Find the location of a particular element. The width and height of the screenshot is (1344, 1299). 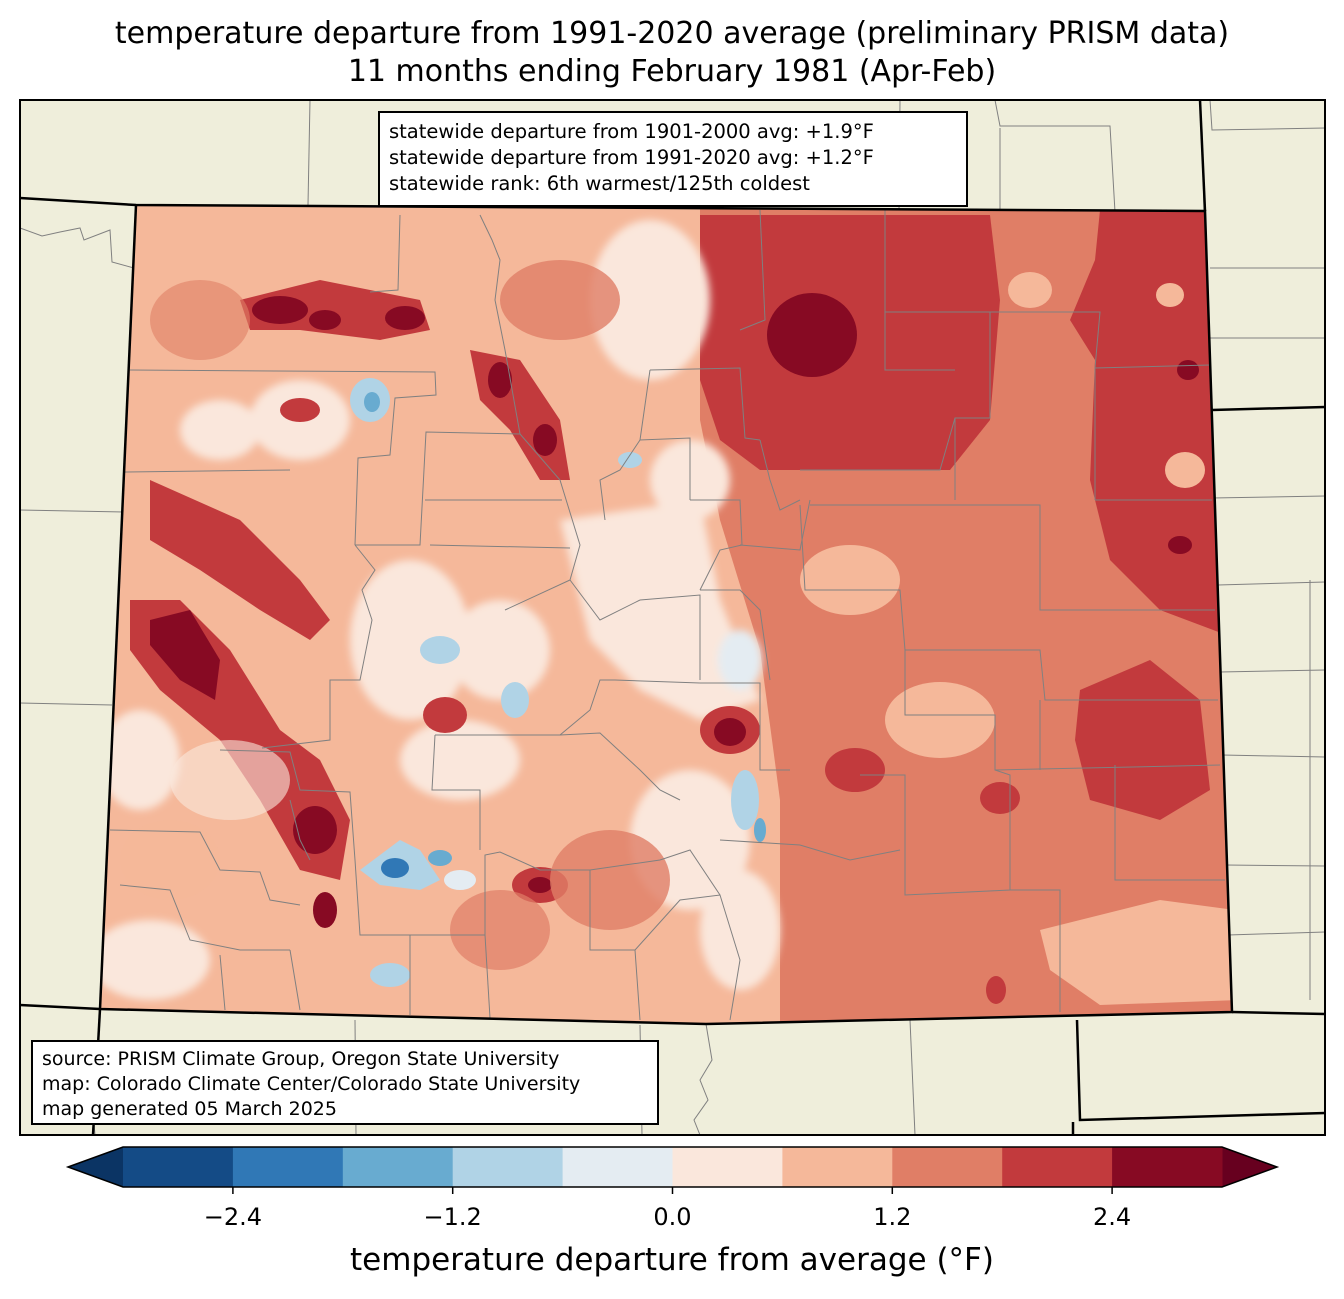

colorbar-outline is located at coordinates (672, 1167).